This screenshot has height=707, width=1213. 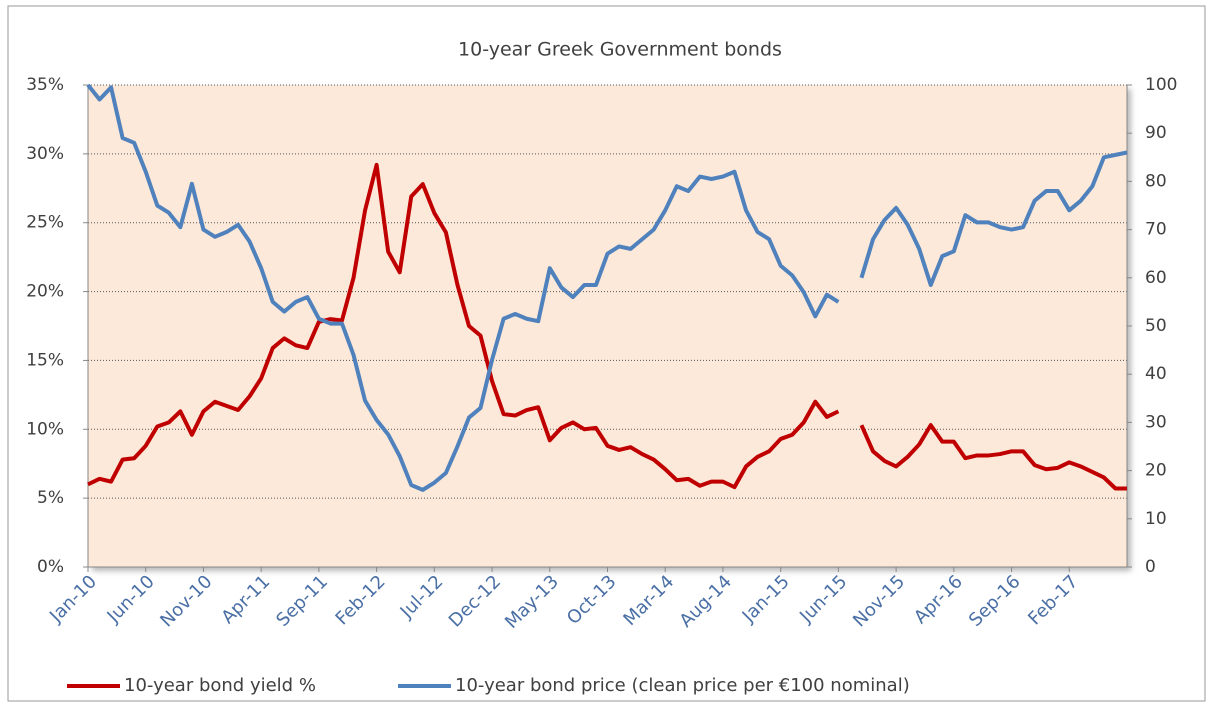 I want to click on y2-tick-label: 10, so click(x=1156, y=519).